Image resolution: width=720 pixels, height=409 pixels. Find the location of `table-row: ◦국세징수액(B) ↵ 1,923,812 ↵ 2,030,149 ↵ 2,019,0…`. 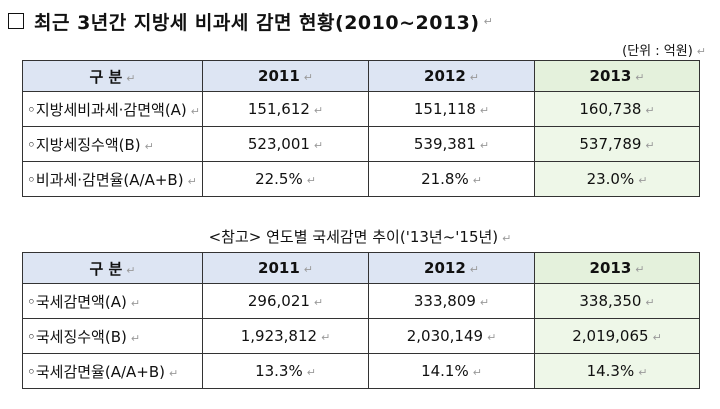

table-row: ◦국세징수액(B) ↵ 1,923,812 ↵ 2,030,149 ↵ 2,019,0… is located at coordinates (361, 336).